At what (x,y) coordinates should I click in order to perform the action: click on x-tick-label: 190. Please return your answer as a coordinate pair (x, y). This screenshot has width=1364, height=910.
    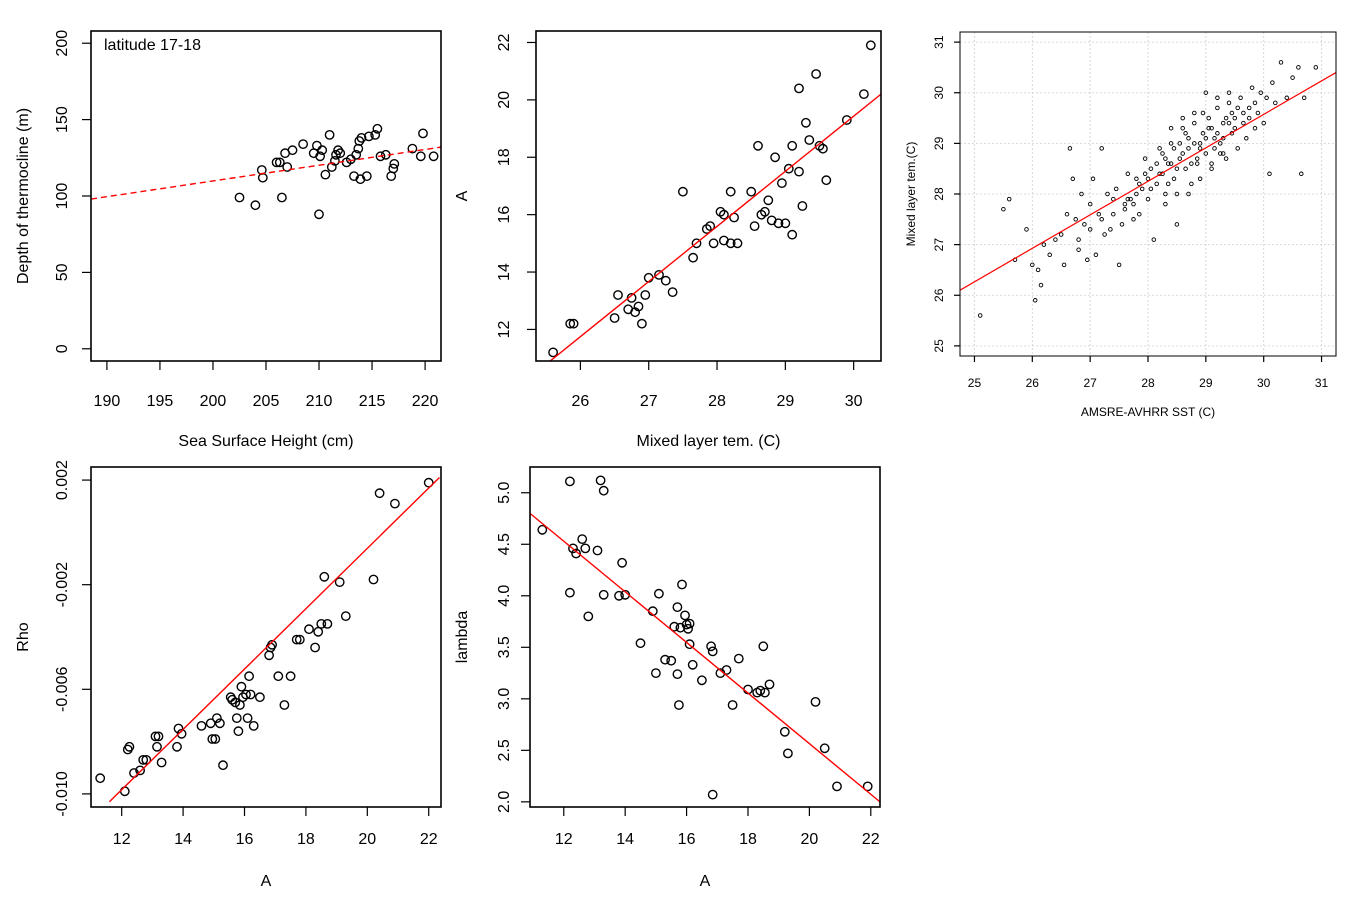
    Looking at the image, I should click on (107, 401).